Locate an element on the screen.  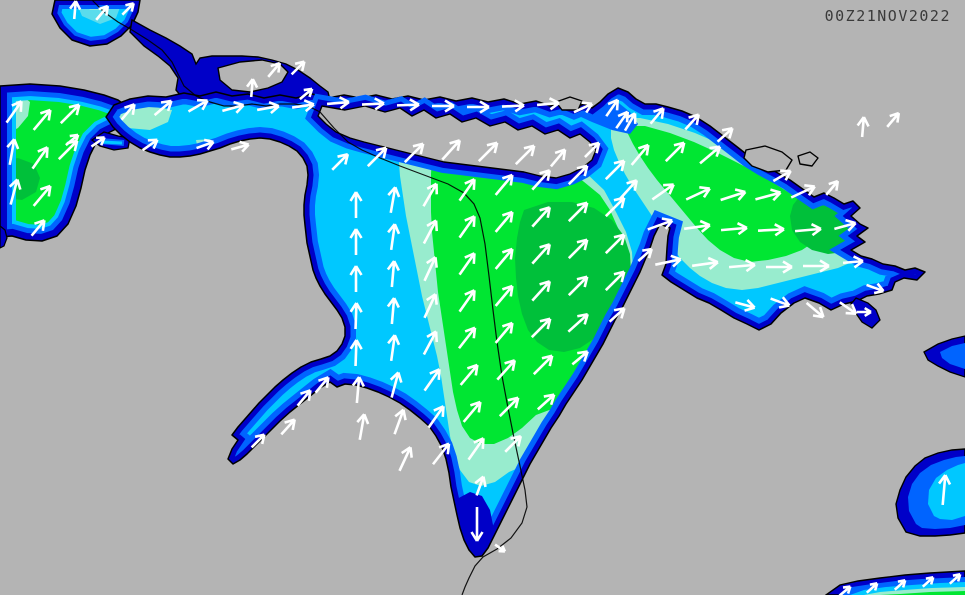
wave-band-green-georgian is located at coordinates (721, 194).